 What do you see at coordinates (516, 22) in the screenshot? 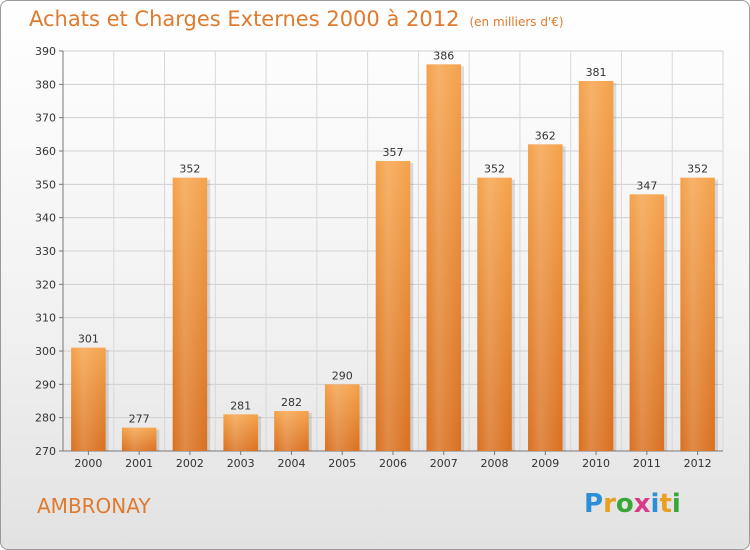
I see `chart-subtitle: (en milliers d'€)` at bounding box center [516, 22].